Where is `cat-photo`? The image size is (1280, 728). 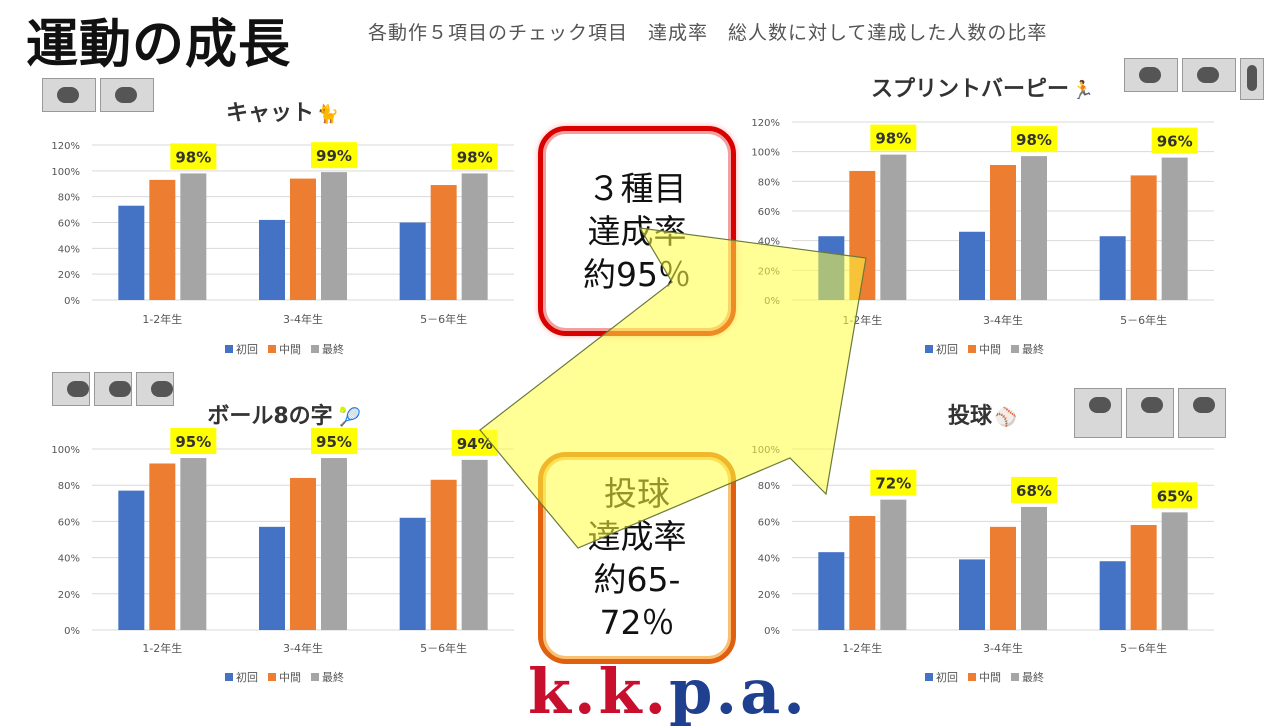 cat-photo is located at coordinates (69, 95).